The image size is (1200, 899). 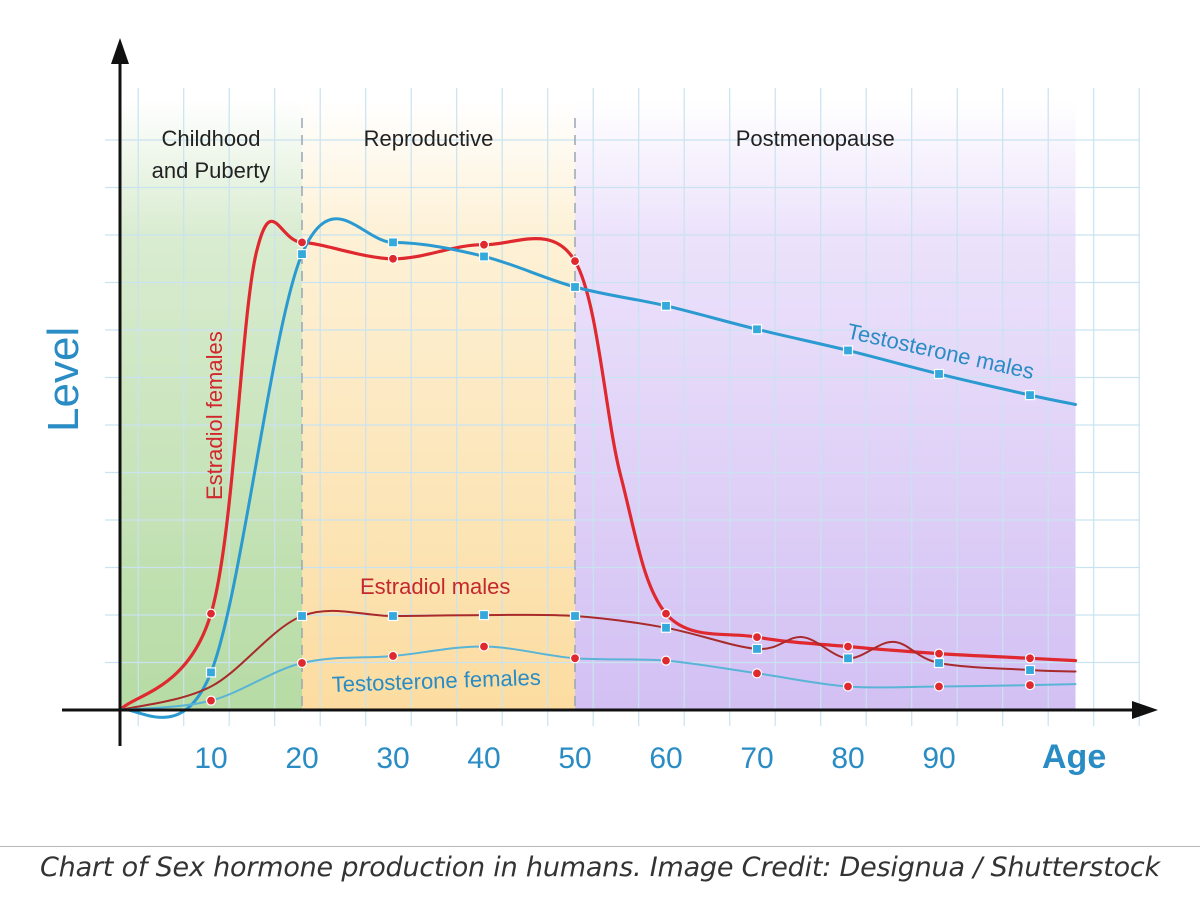 What do you see at coordinates (210, 758) in the screenshot?
I see `x-tick-label: 10` at bounding box center [210, 758].